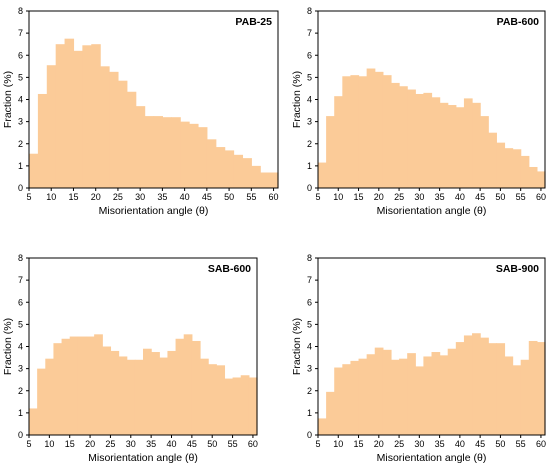  What do you see at coordinates (297, 99) in the screenshot?
I see `y-axis-label: Fraction (%)` at bounding box center [297, 99].